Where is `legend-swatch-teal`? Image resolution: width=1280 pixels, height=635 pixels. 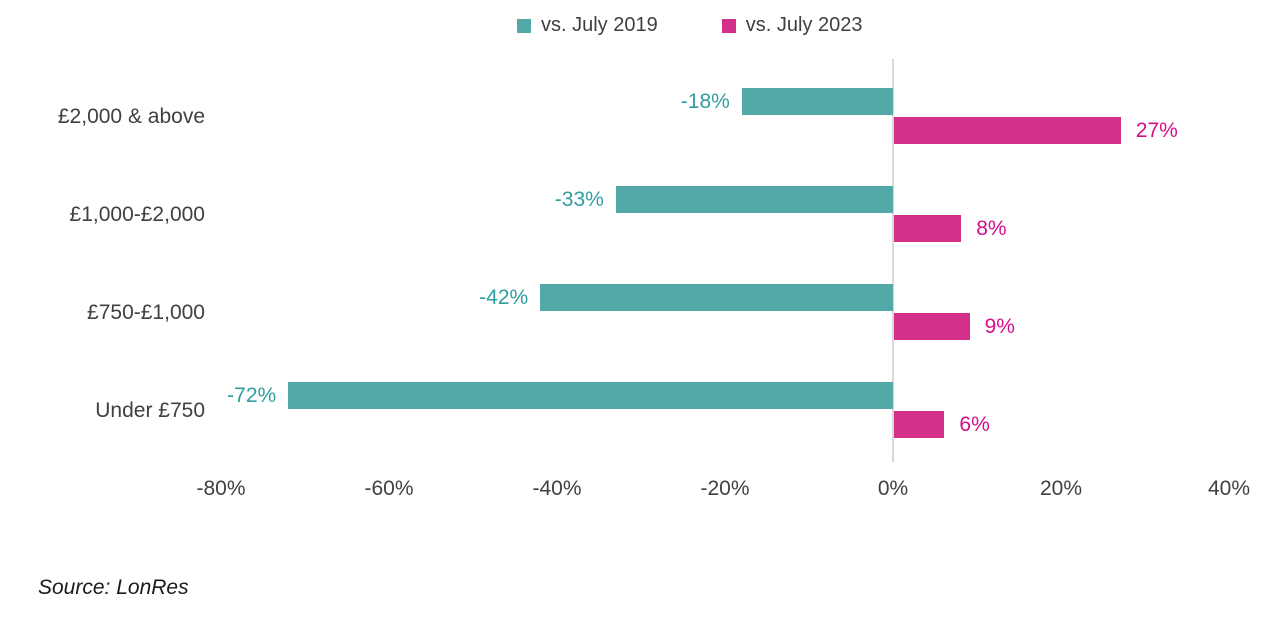 legend-swatch-teal is located at coordinates (524, 25).